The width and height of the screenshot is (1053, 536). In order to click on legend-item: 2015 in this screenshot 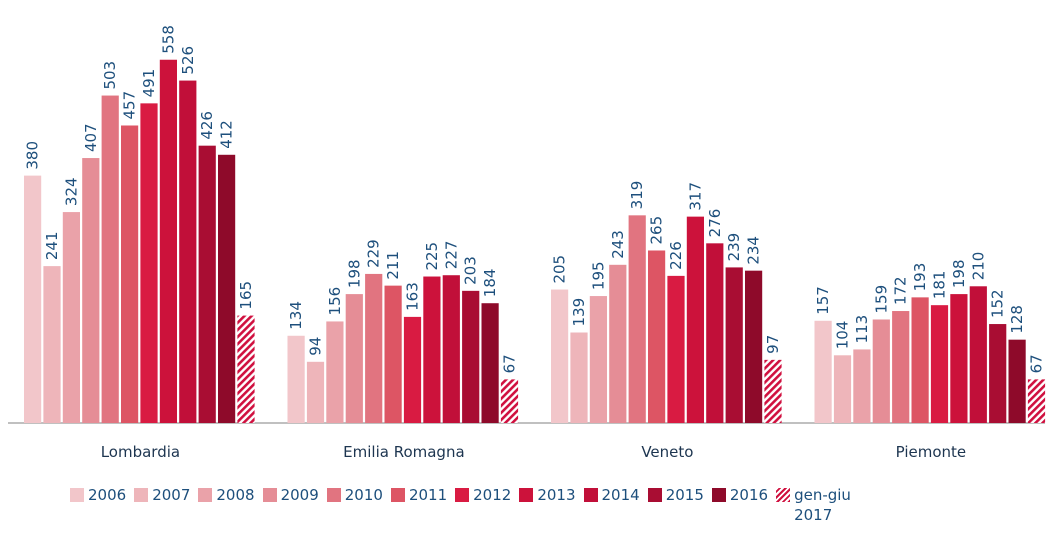, I will do `click(675, 495)`.